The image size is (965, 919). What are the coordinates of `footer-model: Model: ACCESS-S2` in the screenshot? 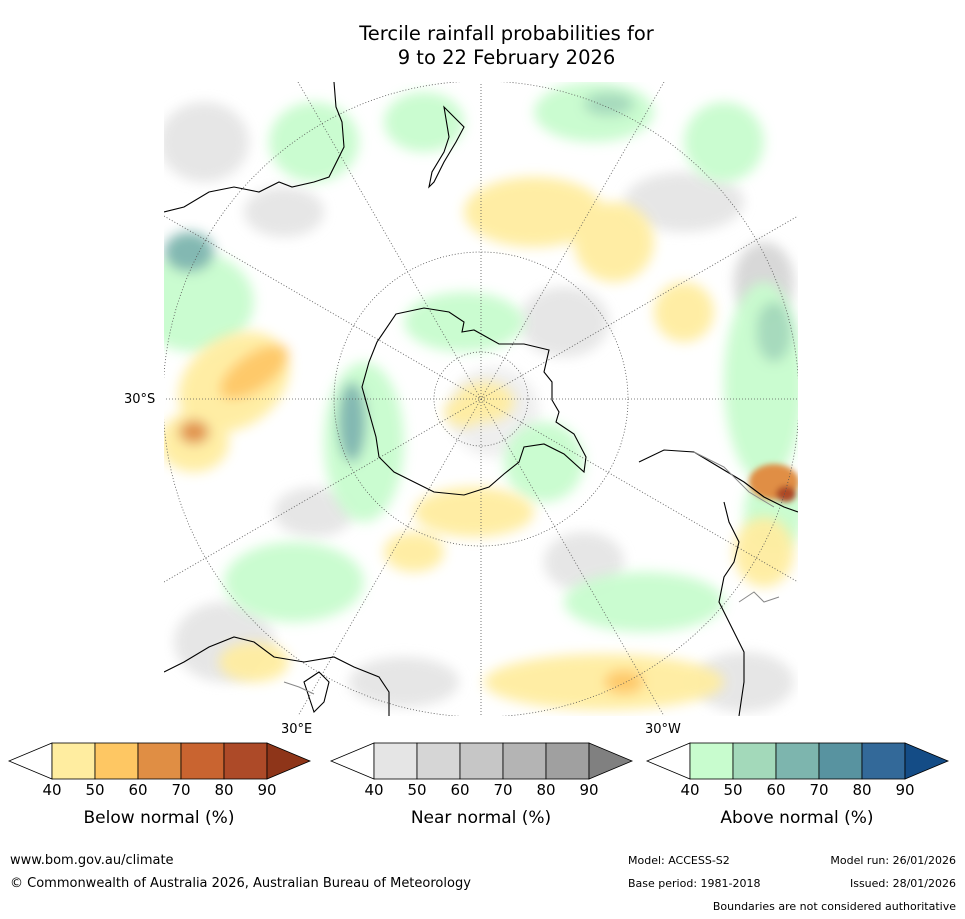 It's located at (679, 860).